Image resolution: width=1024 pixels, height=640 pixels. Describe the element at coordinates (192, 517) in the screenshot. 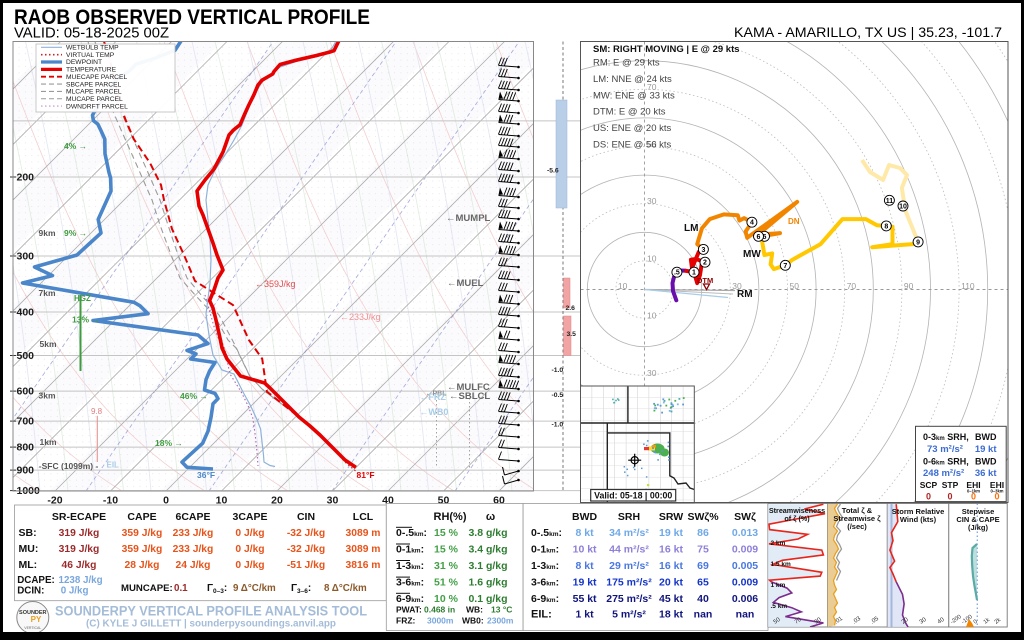

I see `svg-text: 6CAPE` at that location.